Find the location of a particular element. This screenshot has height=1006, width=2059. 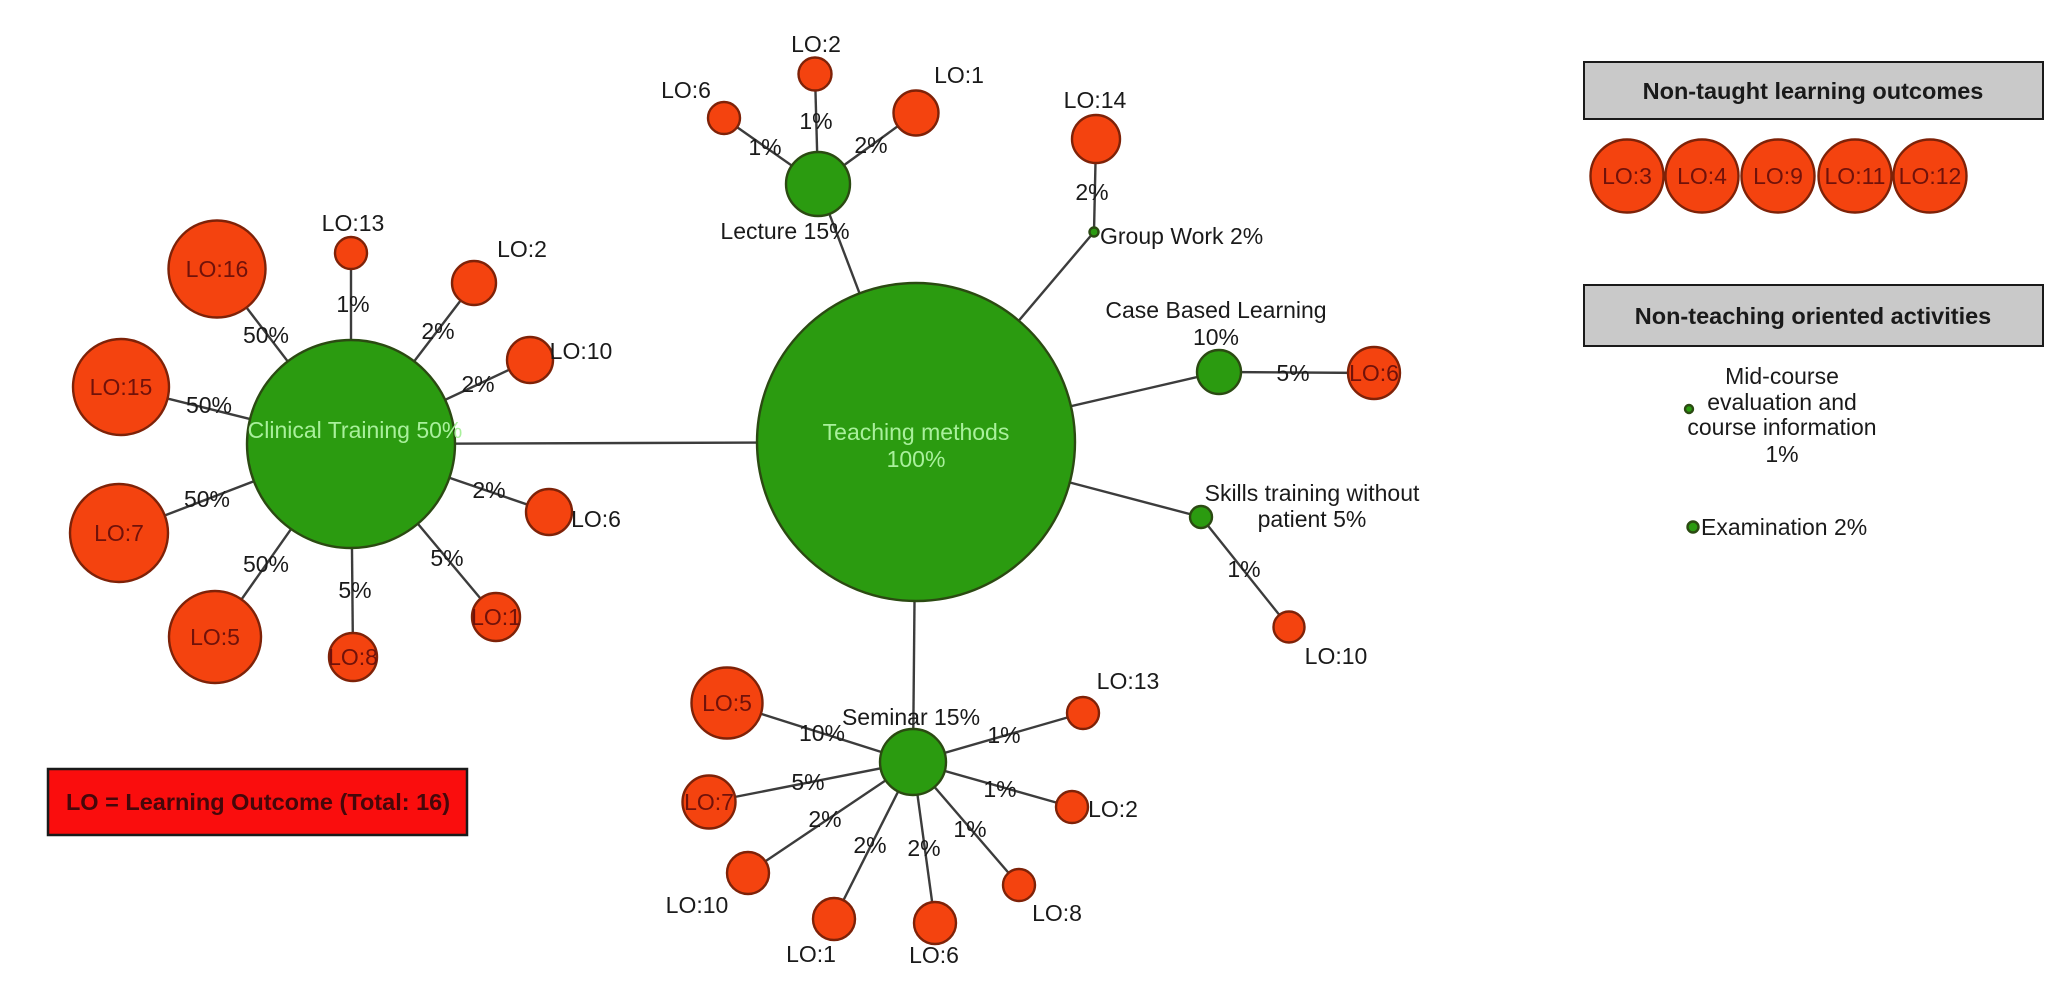

svg-text: Clinical Training 50% is located at coordinates (355, 430).